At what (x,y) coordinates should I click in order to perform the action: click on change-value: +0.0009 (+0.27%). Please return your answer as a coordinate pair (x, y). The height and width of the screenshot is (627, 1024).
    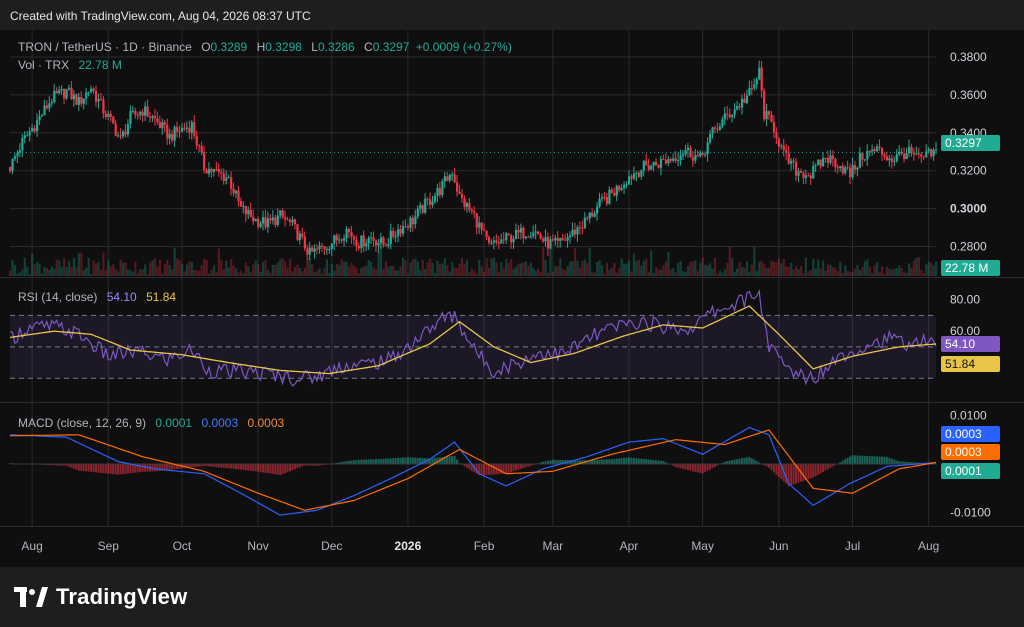
    Looking at the image, I should click on (463, 47).